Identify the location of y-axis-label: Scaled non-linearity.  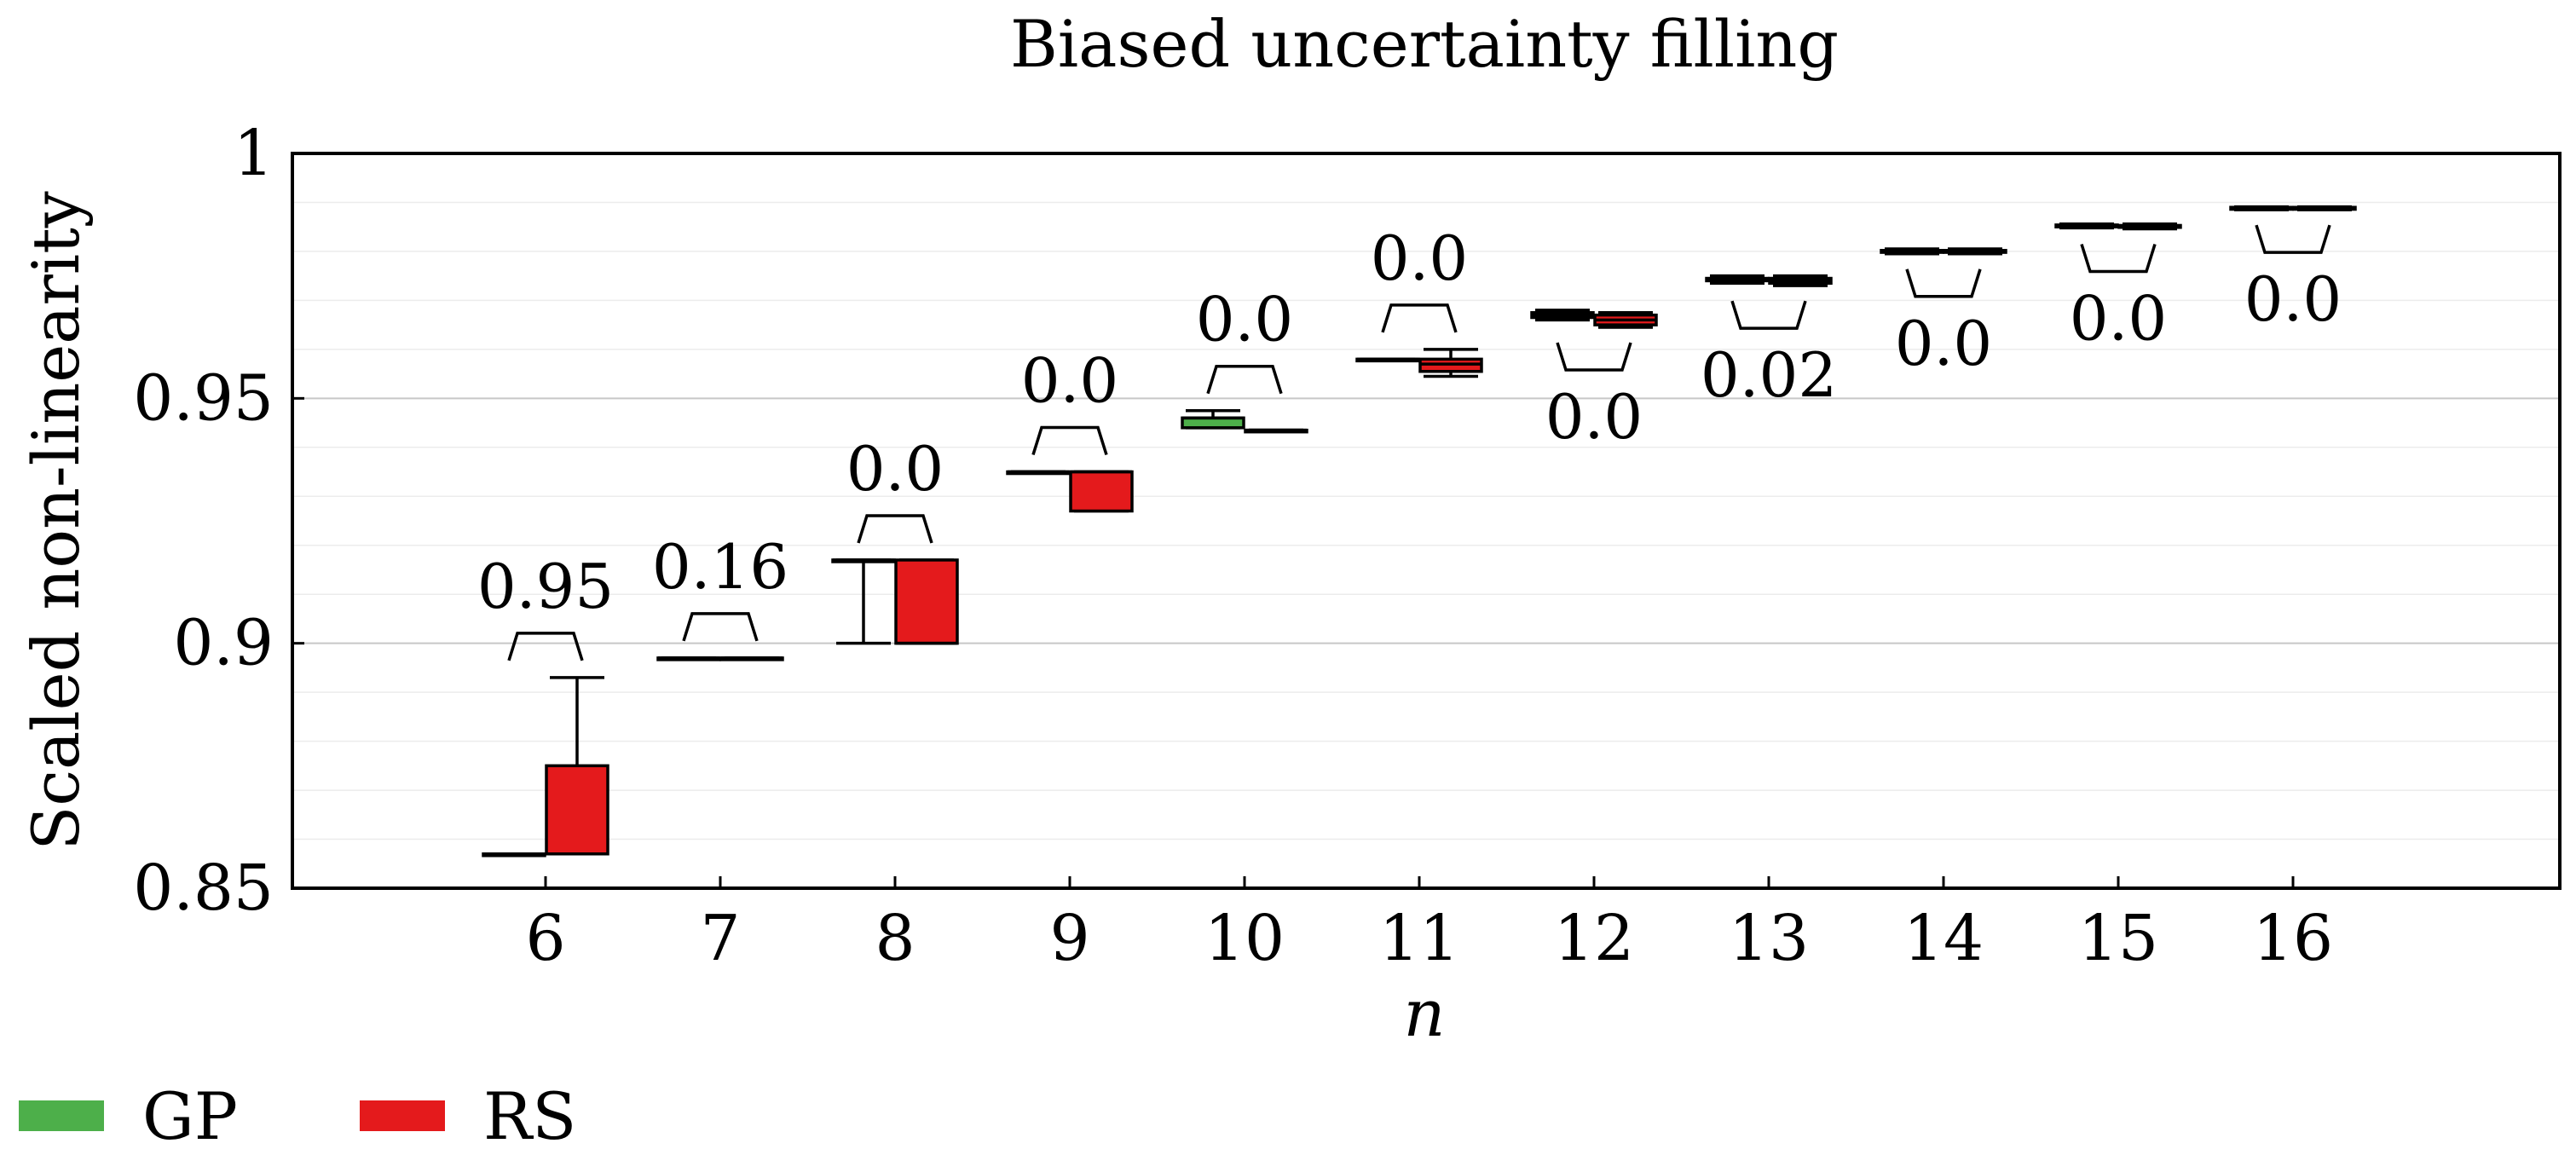
(56, 520).